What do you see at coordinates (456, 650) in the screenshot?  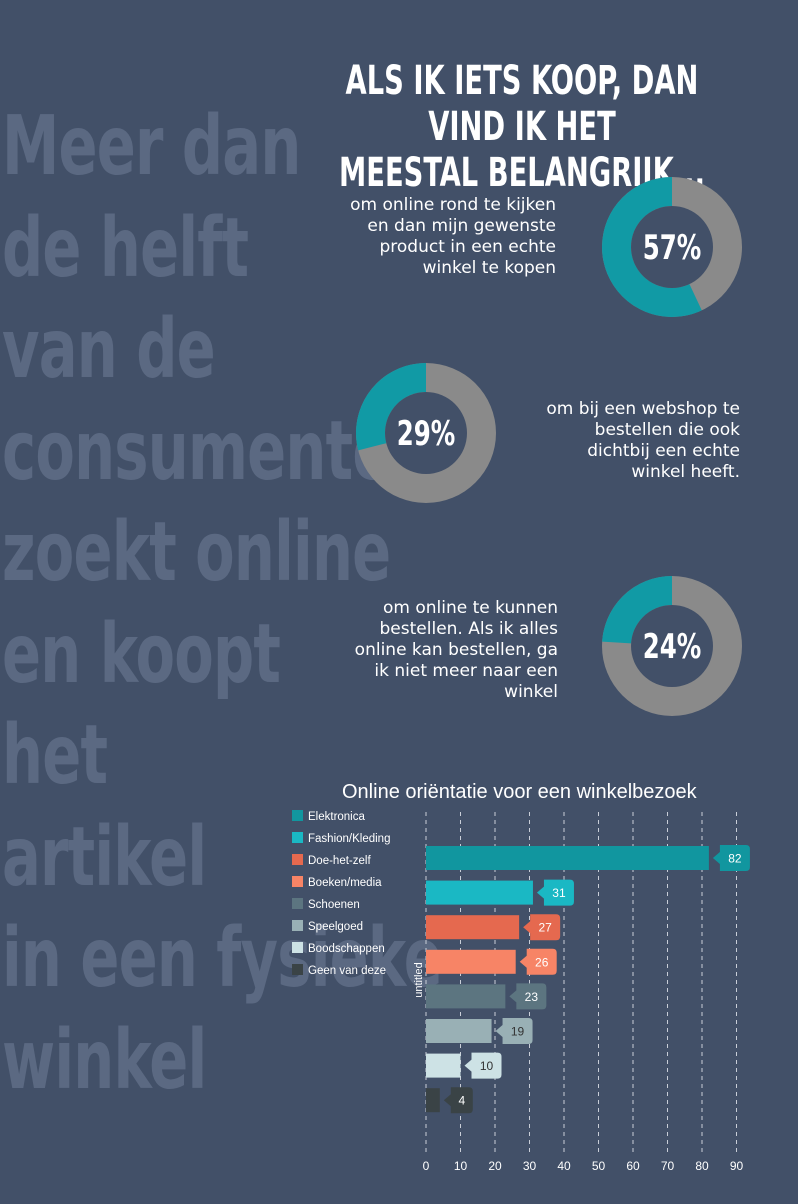 I see `caption-line: online kan bestellen, ga` at bounding box center [456, 650].